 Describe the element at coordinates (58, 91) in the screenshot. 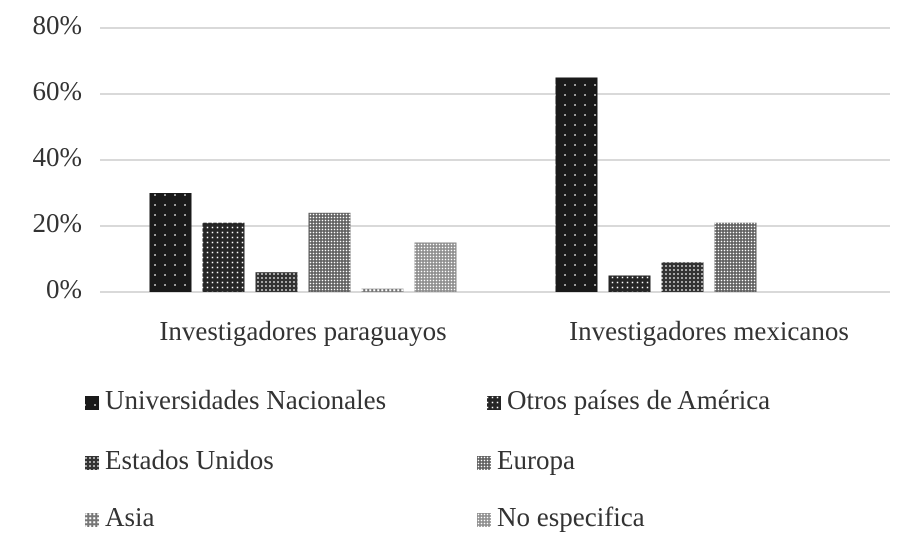

I see `y-tick-label: 60%` at that location.